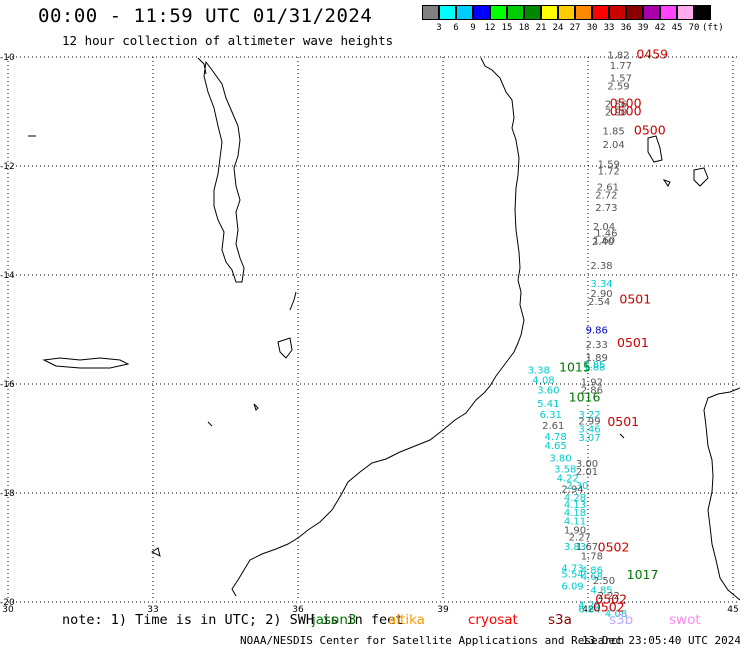 The width and height of the screenshot is (740, 650). Describe the element at coordinates (224, 171) in the screenshot. I see `lake-malawi-outline` at that location.